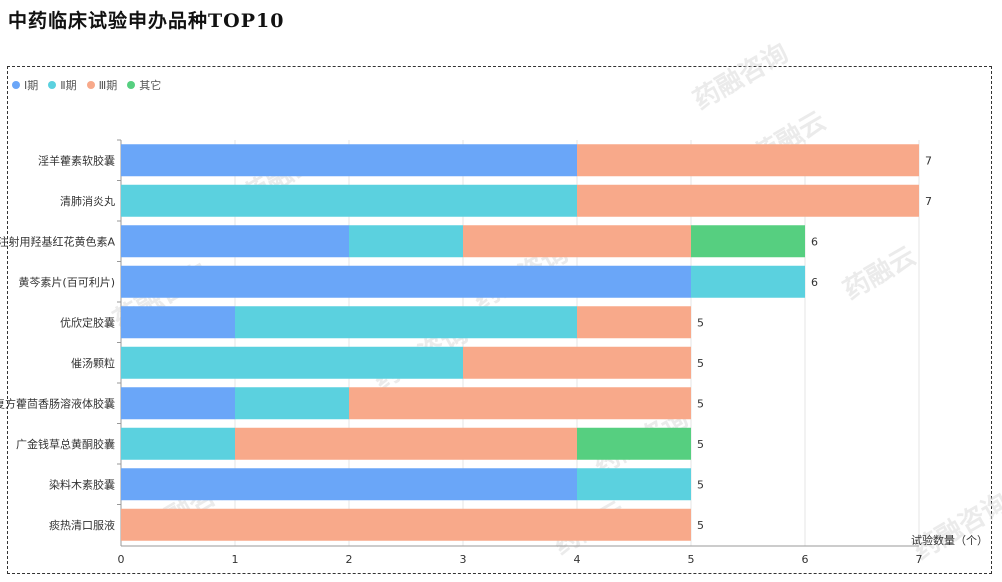  I want to click on x-tick-label: 1, so click(235, 559).